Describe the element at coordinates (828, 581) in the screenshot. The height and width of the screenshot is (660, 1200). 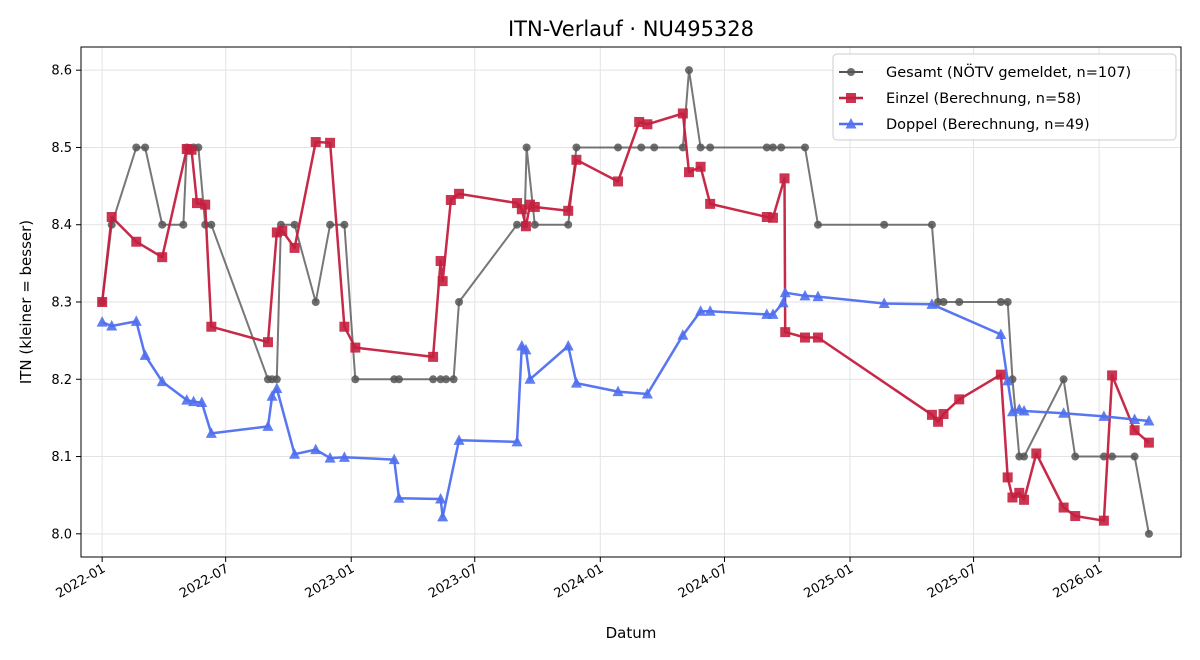
I see `x-tick-label: 2025-01` at that location.